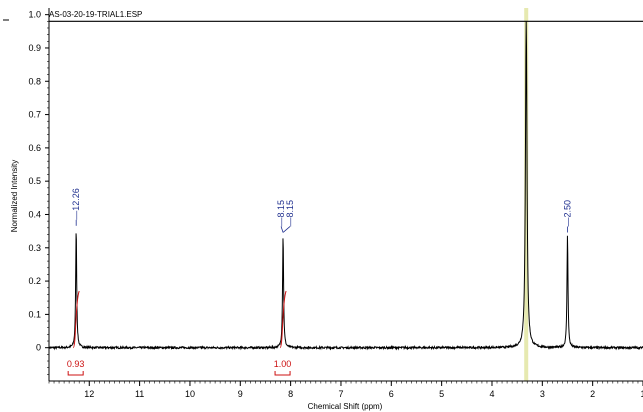 Image resolution: width=643 pixels, height=412 pixels. I want to click on y-tick-label: 0.1, so click(34, 314).